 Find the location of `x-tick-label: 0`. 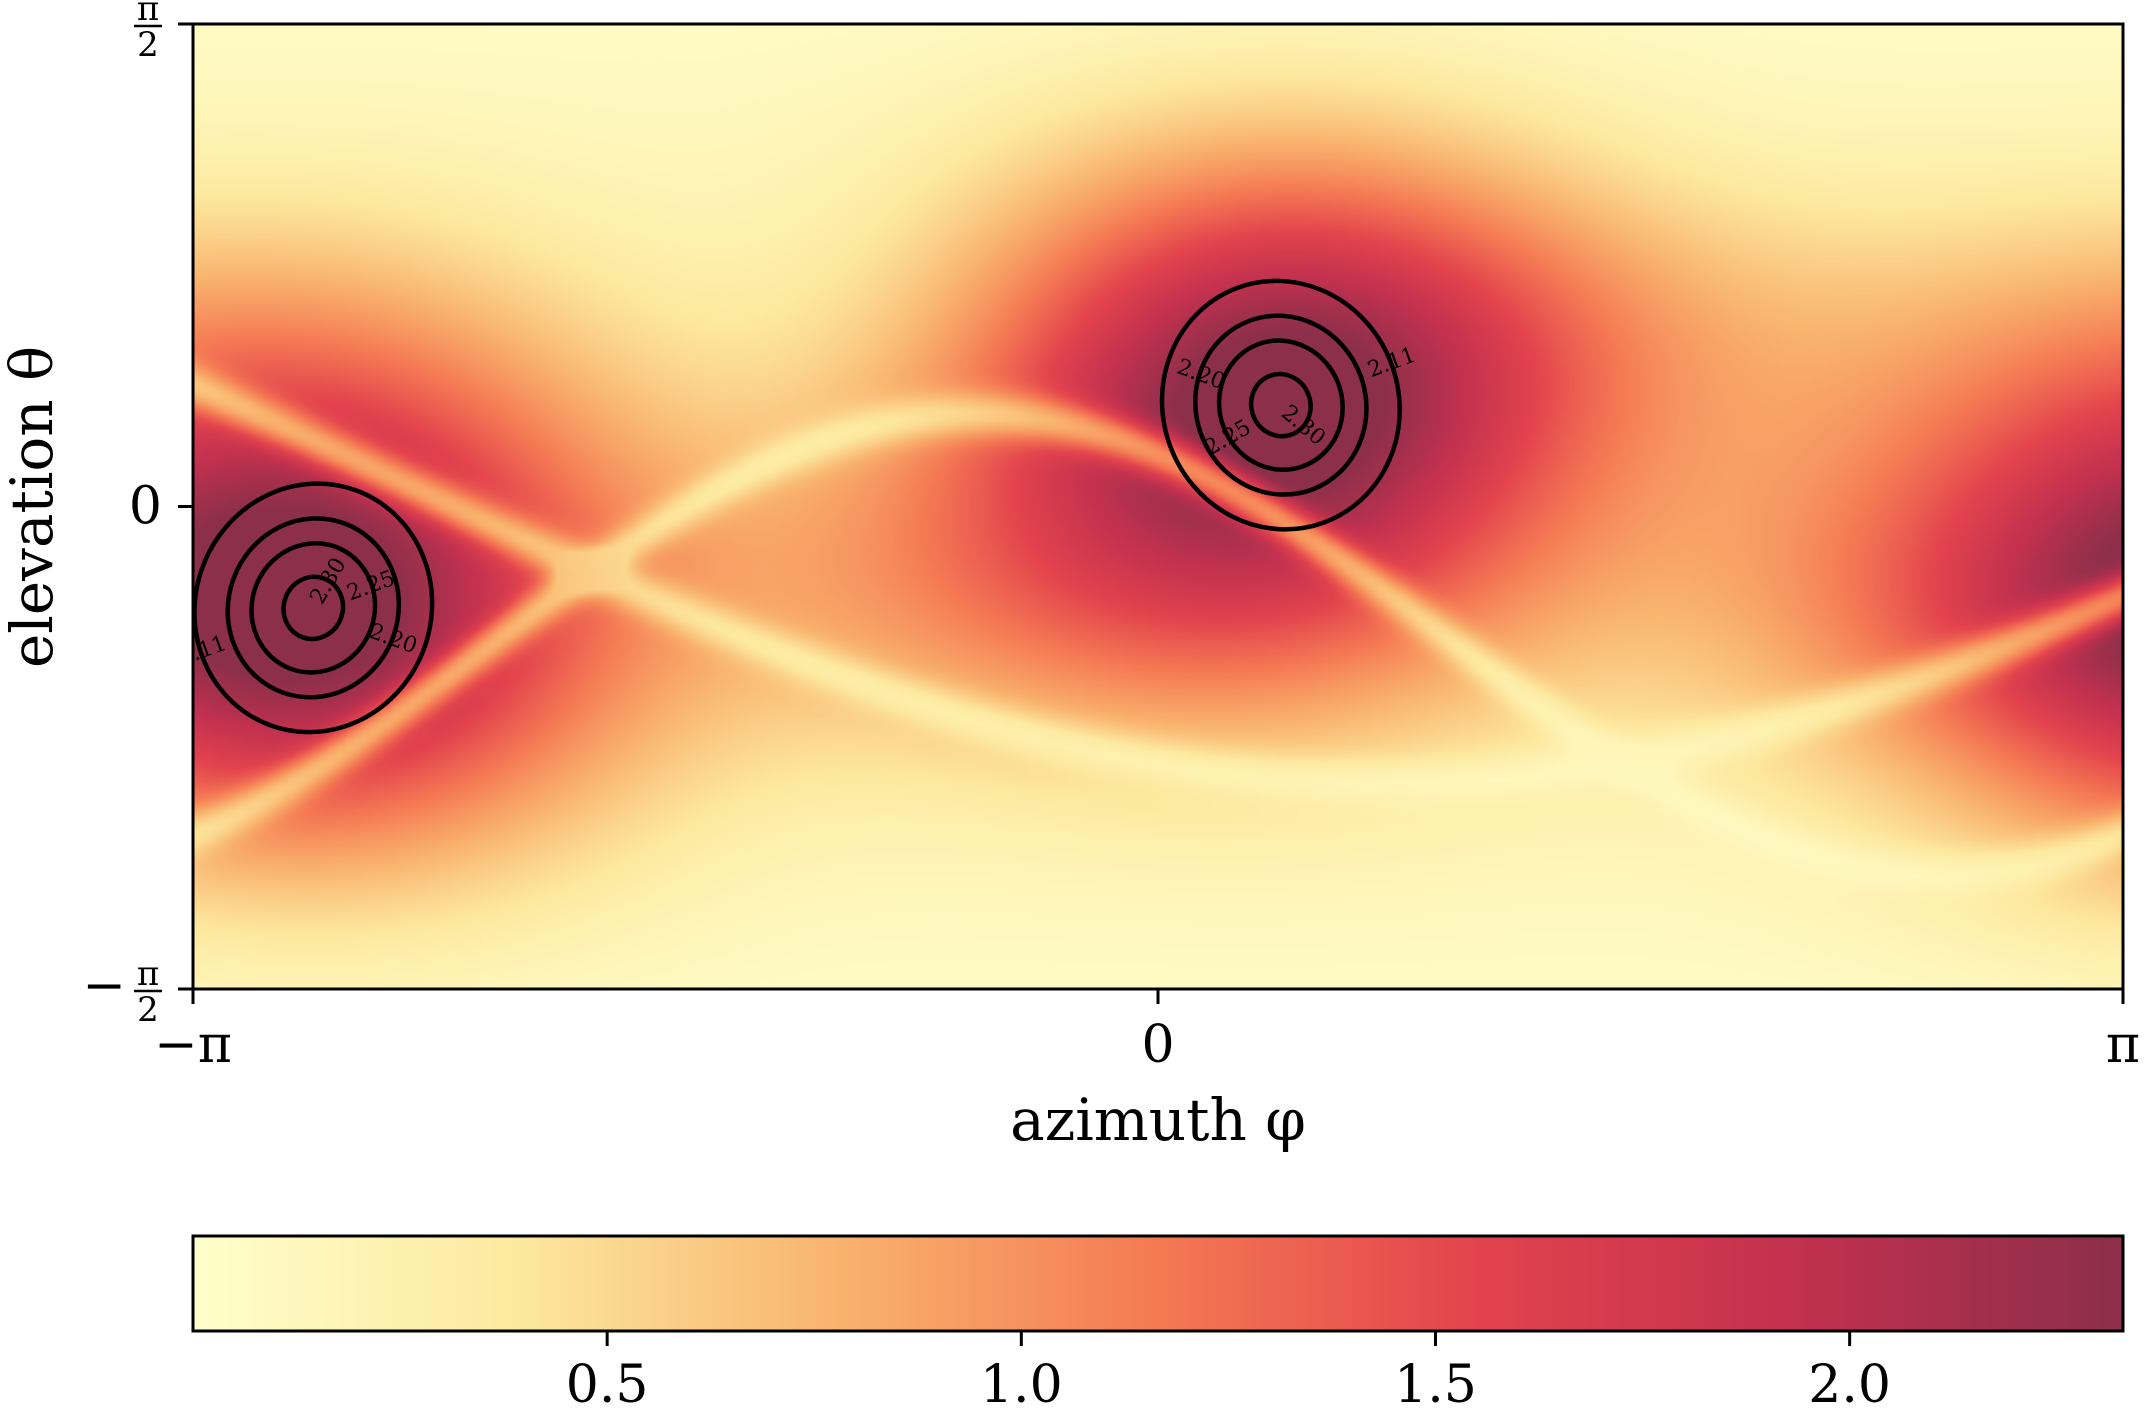

x-tick-label: 0 is located at coordinates (1157, 1045).